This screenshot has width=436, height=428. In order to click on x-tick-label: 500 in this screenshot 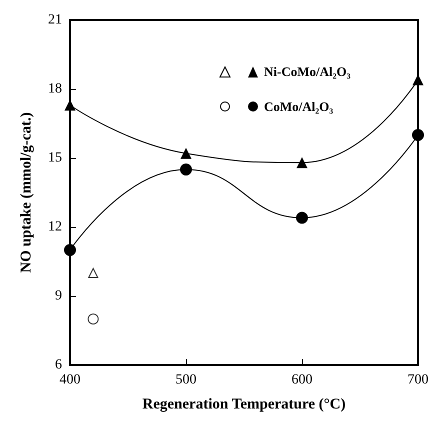, I will do `click(186, 380)`.